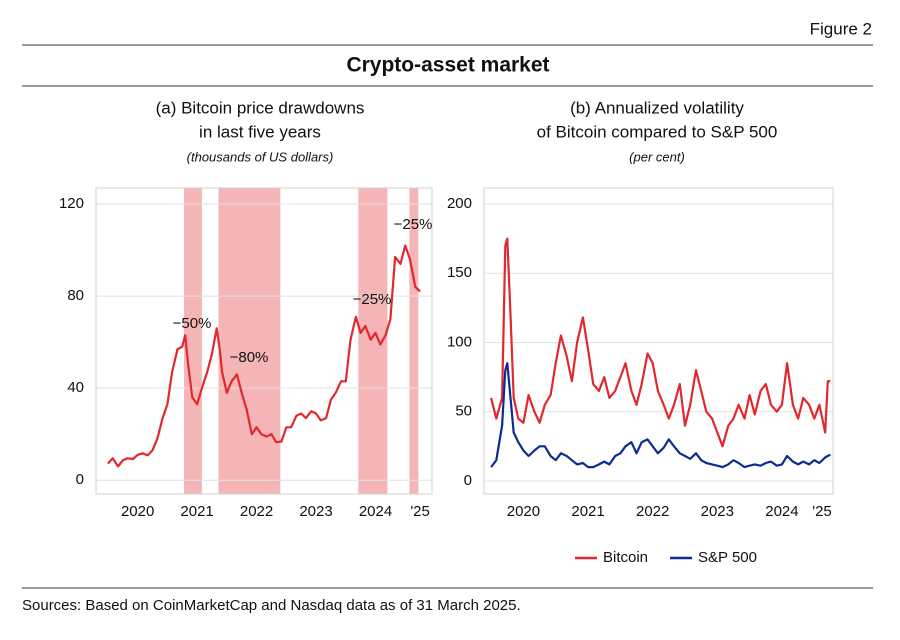 The width and height of the screenshot is (900, 640). I want to click on y-tick-label: 150, so click(459, 272).